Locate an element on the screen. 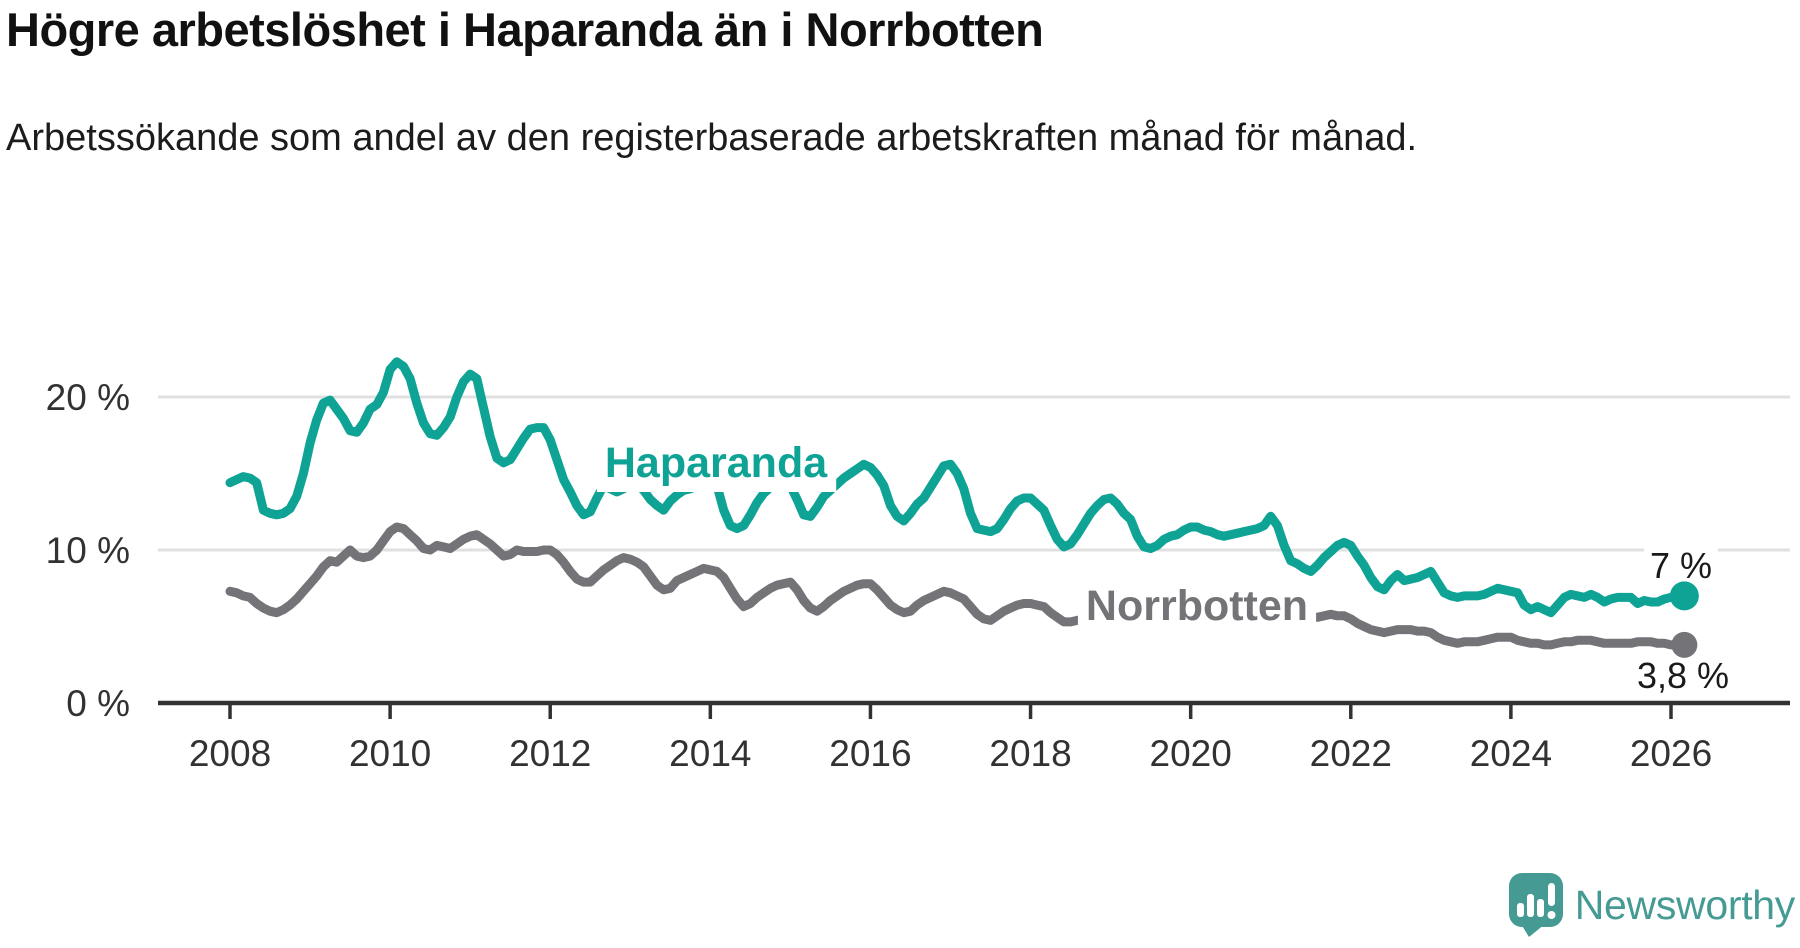  newsworthy-logo: Newsworthy is located at coordinates (1651, 905).